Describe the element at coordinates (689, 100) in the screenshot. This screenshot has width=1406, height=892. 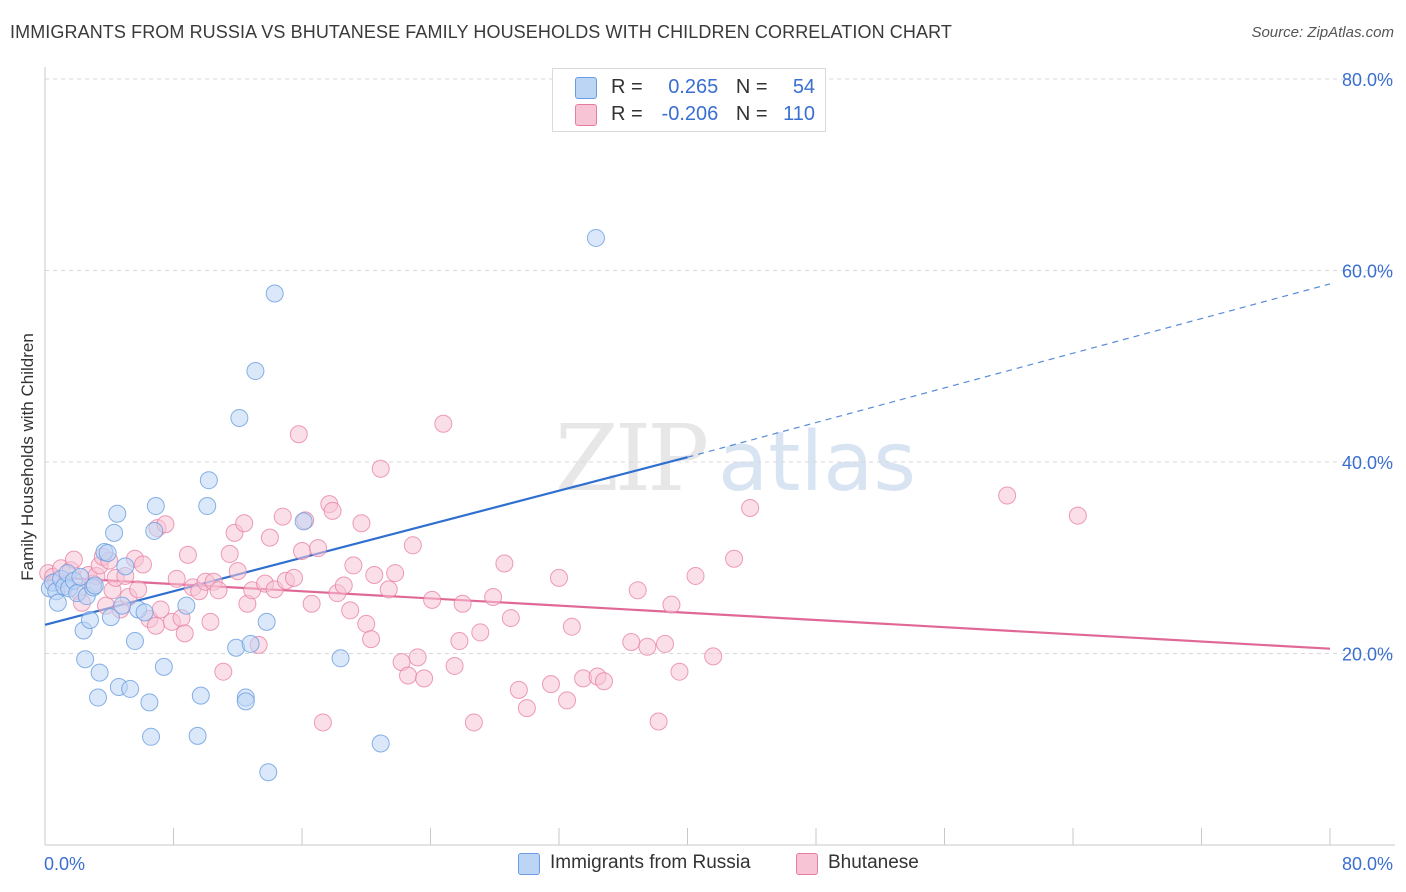
I see `correlation-legend: R = 0.265 N = 54 R = -0.206 N = 110` at that location.